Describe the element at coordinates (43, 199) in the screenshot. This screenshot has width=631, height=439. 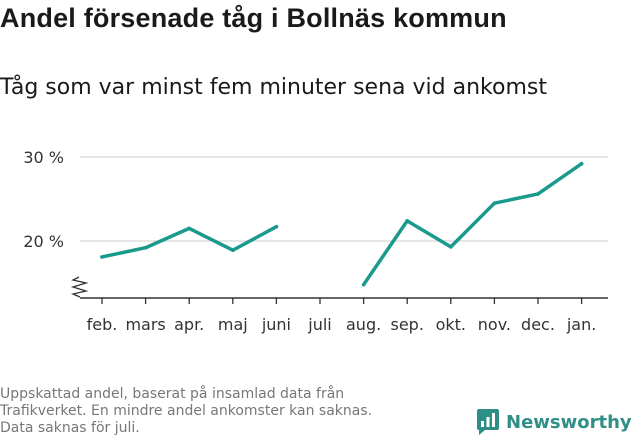
I see `y-tick-labels: 20 % 30 %` at that location.